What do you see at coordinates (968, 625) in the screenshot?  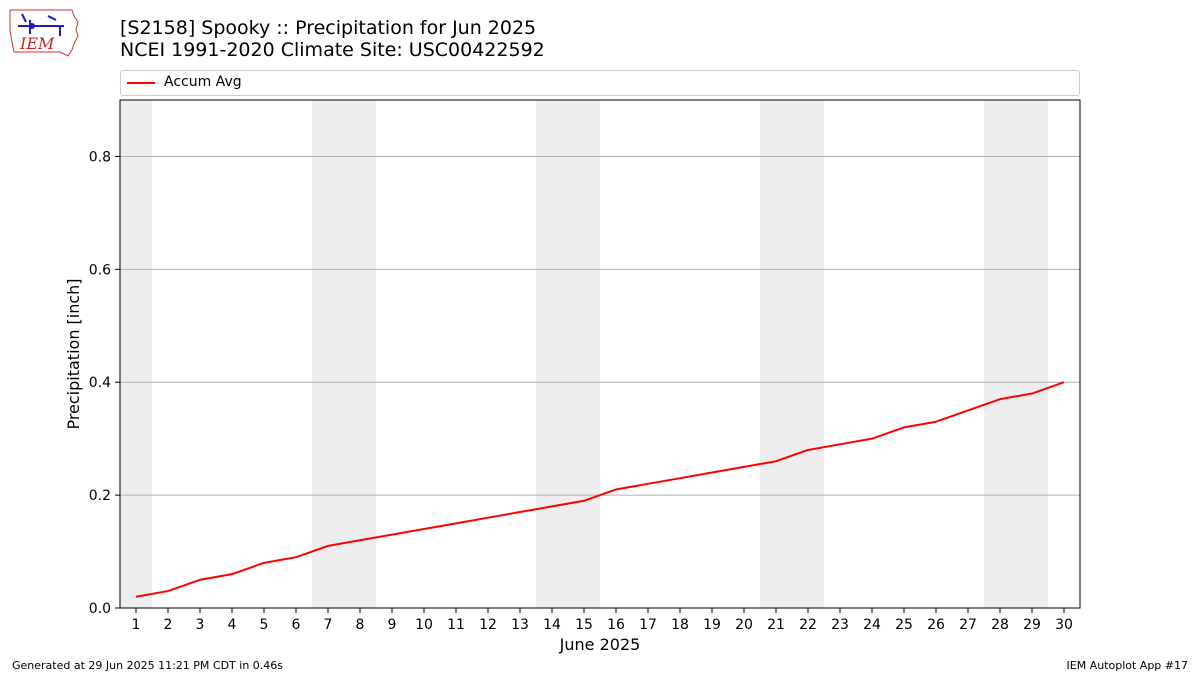 I see `x-tick-label-27: 27` at bounding box center [968, 625].